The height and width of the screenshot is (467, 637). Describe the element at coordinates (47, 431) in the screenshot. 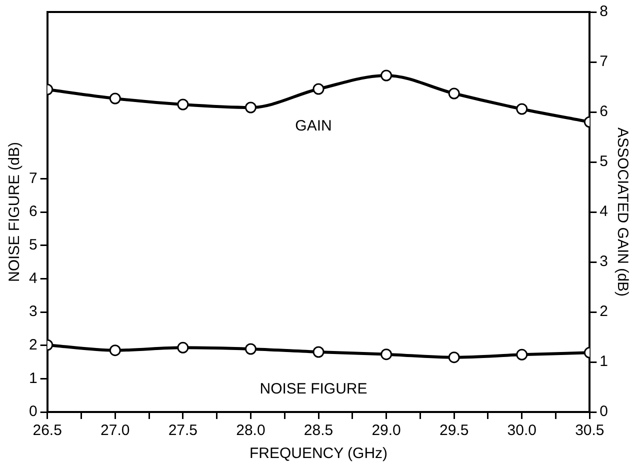

I see `x-tick-label: 26.5` at that location.